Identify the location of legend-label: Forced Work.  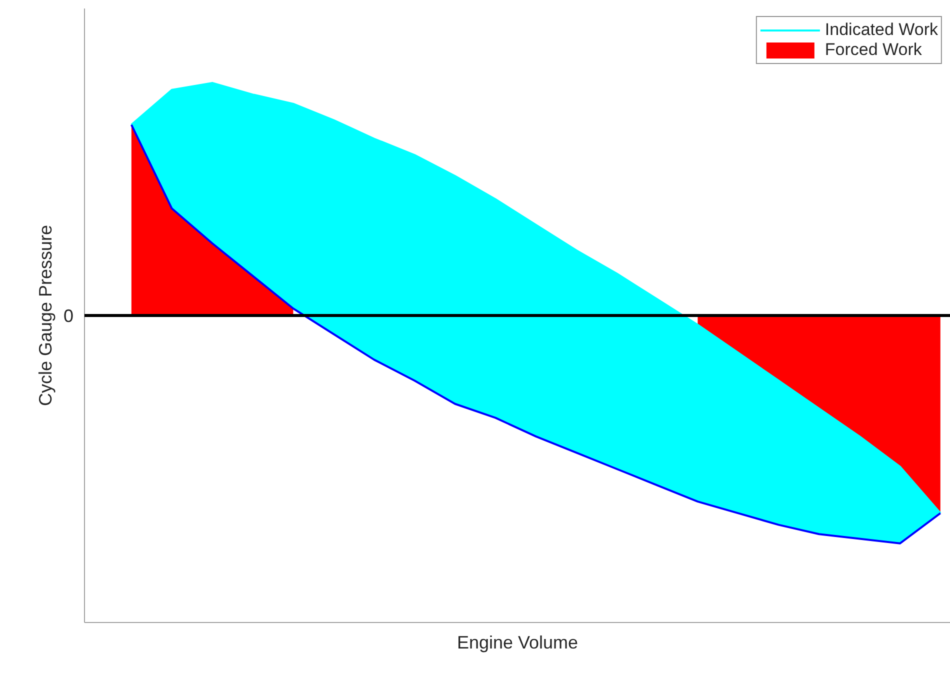
(873, 50).